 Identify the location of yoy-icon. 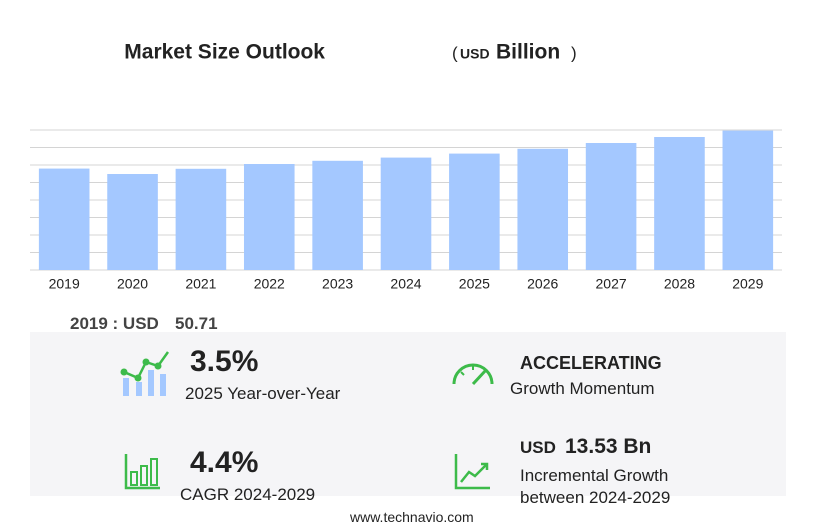
(145, 373).